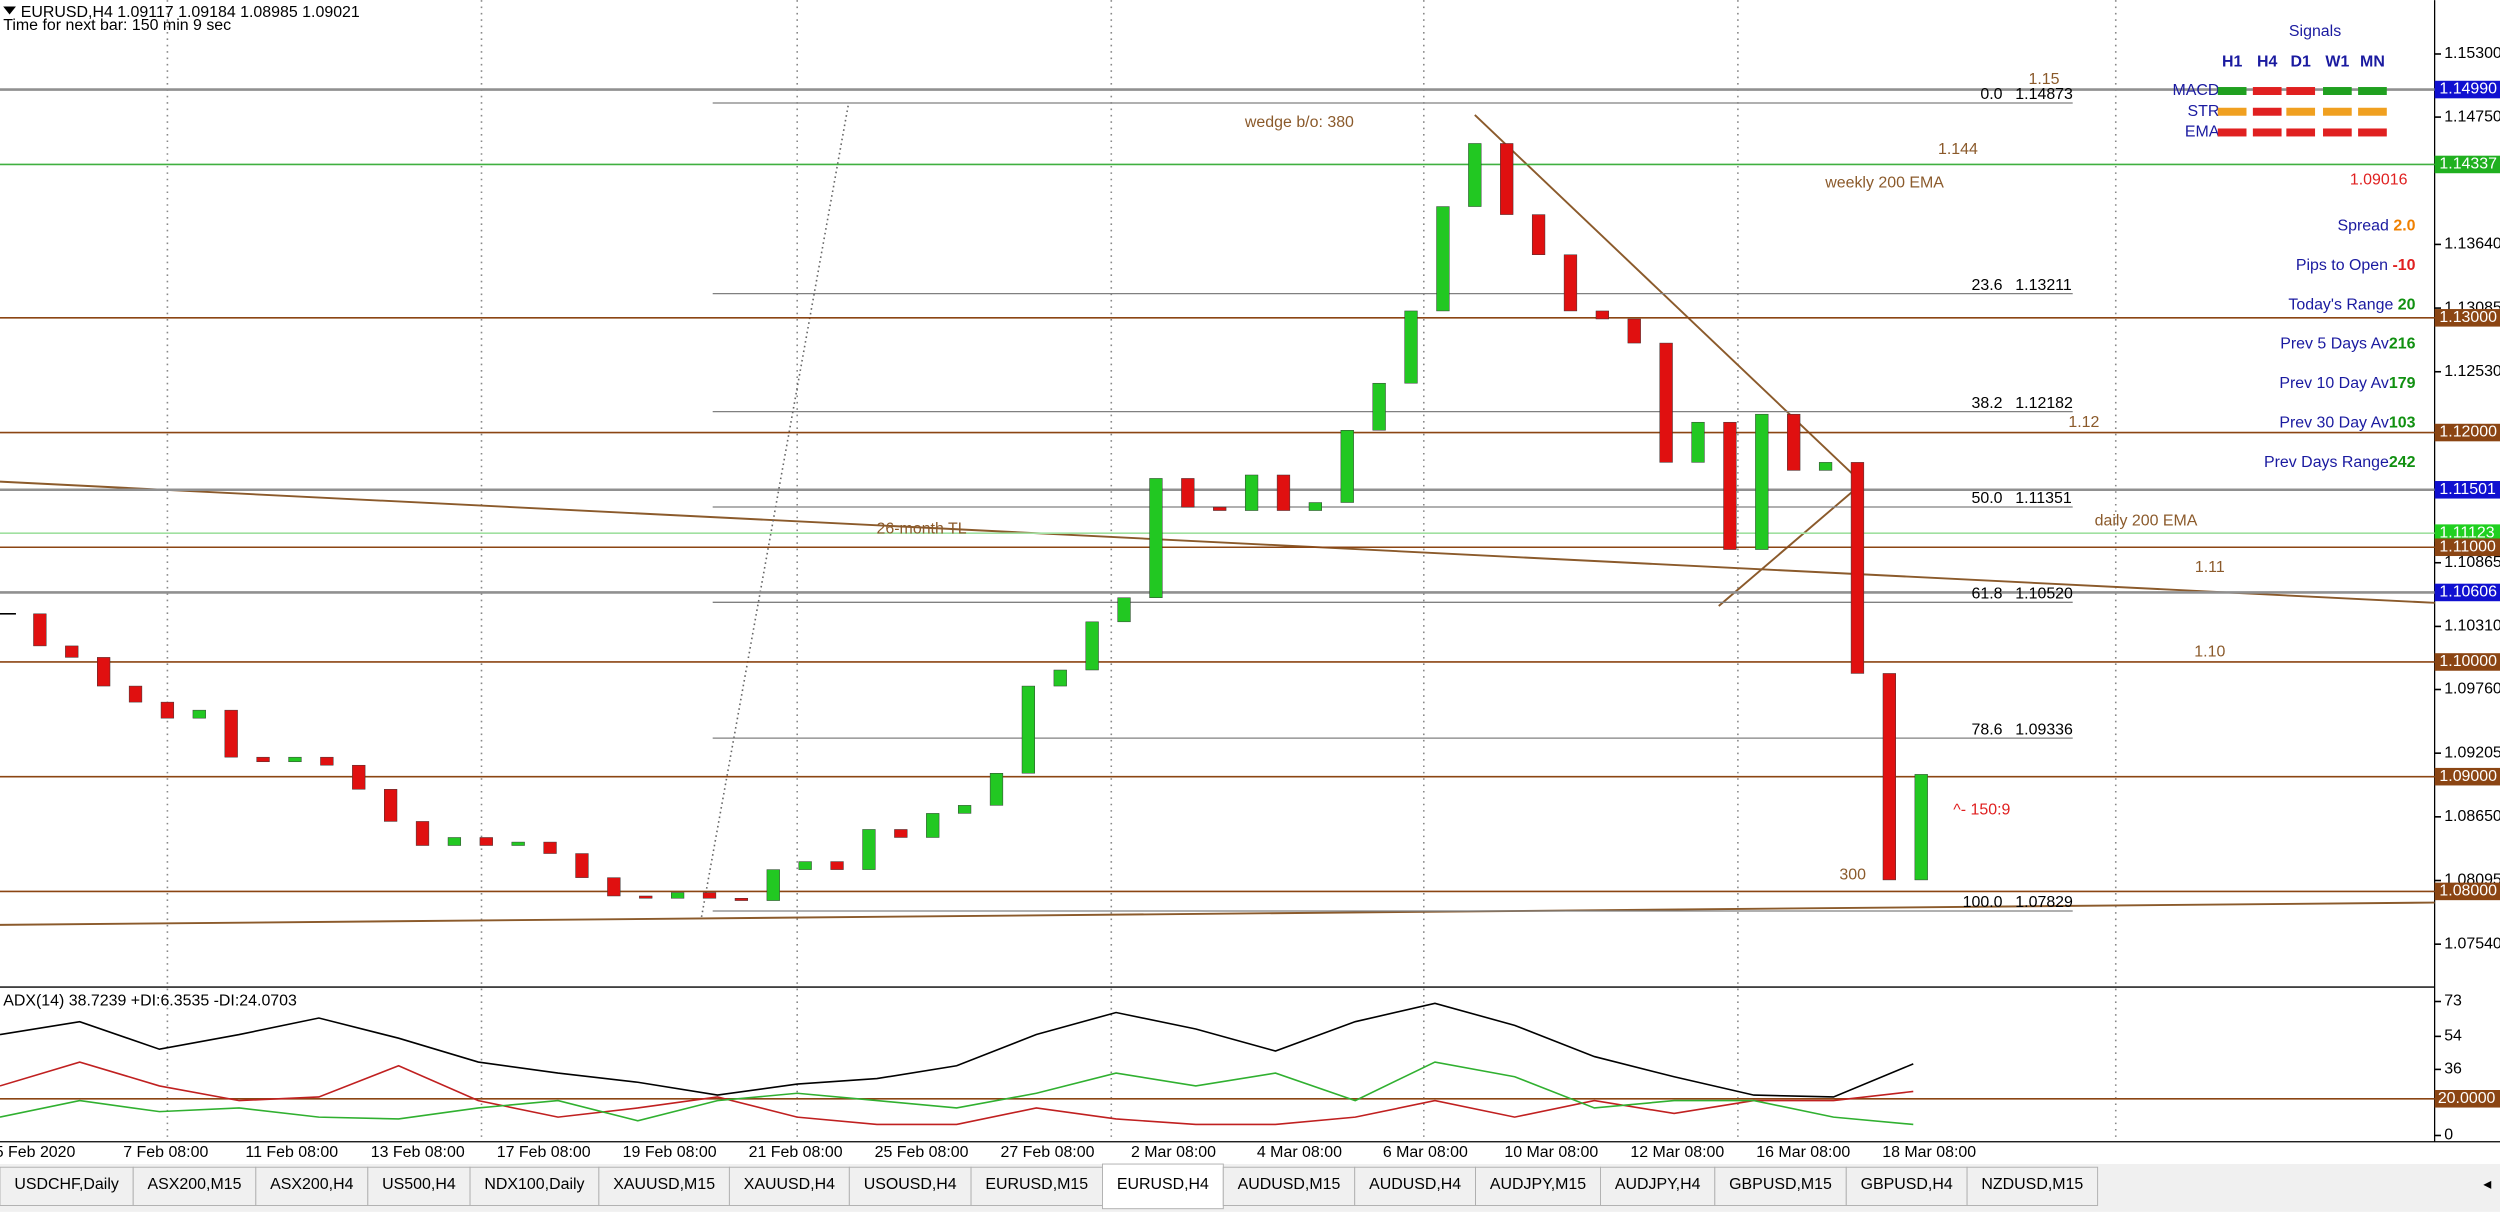  I want to click on tab-label: XAUUSD,M15, so click(664, 1184).